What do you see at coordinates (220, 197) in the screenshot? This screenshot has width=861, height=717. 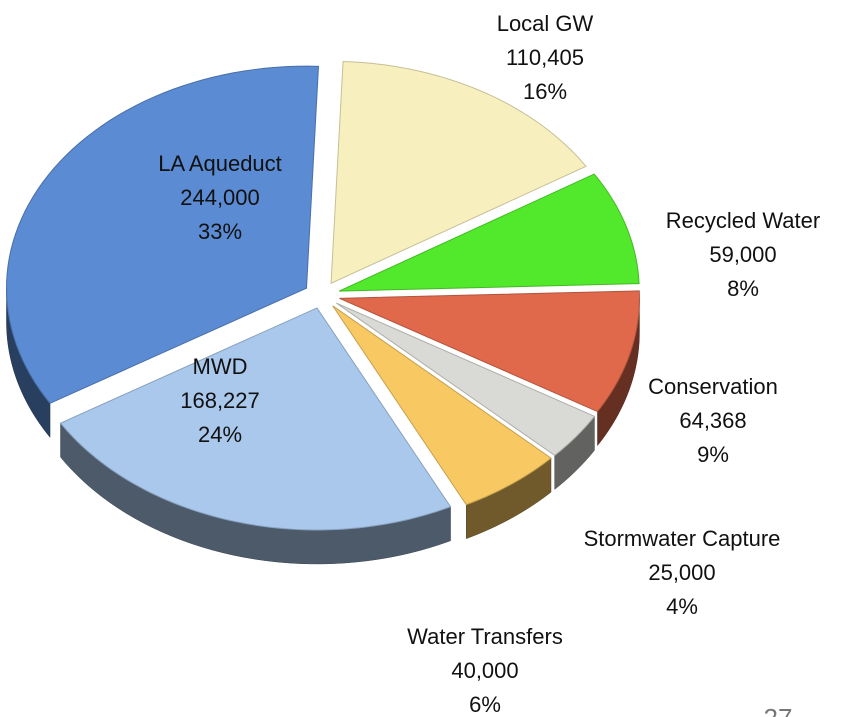 I see `value-label: 244,000` at bounding box center [220, 197].